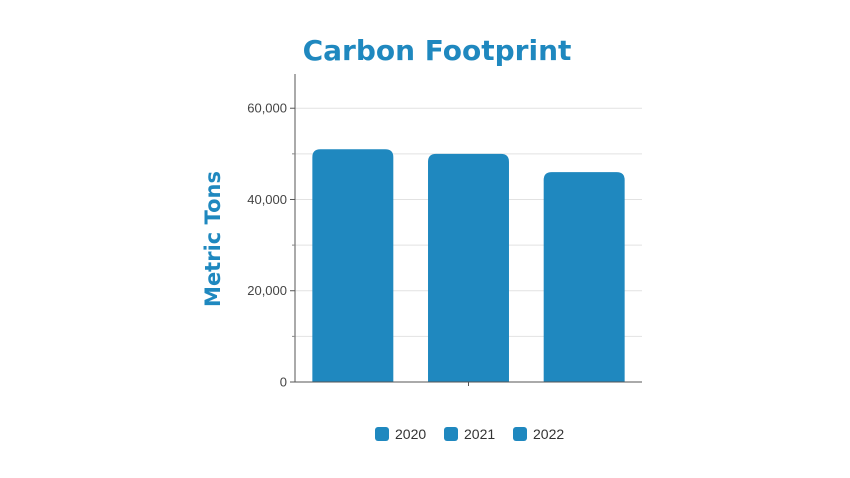 This screenshot has height=478, width=850. I want to click on bar-2020, so click(353, 265).